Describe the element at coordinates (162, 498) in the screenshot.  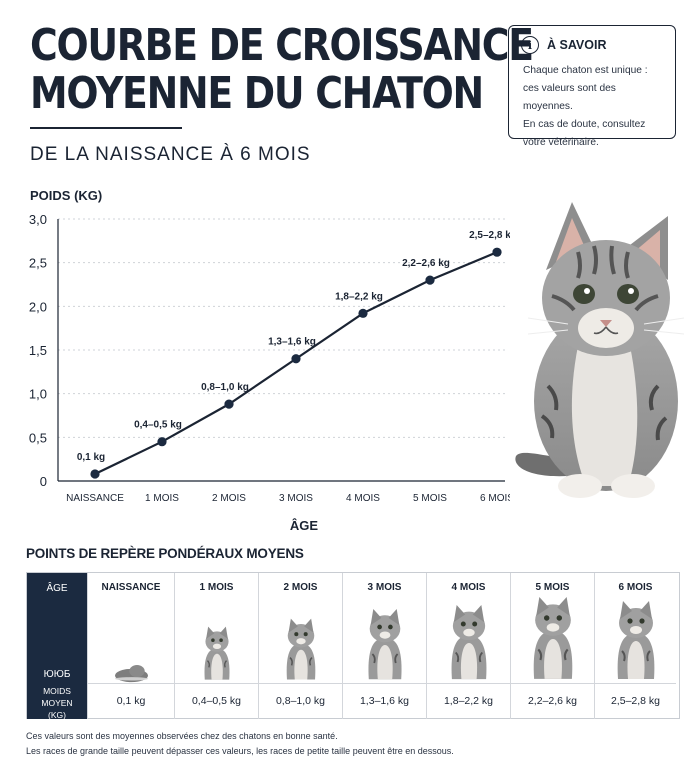
I see `x-tick-label: 1 MOIS` at that location.